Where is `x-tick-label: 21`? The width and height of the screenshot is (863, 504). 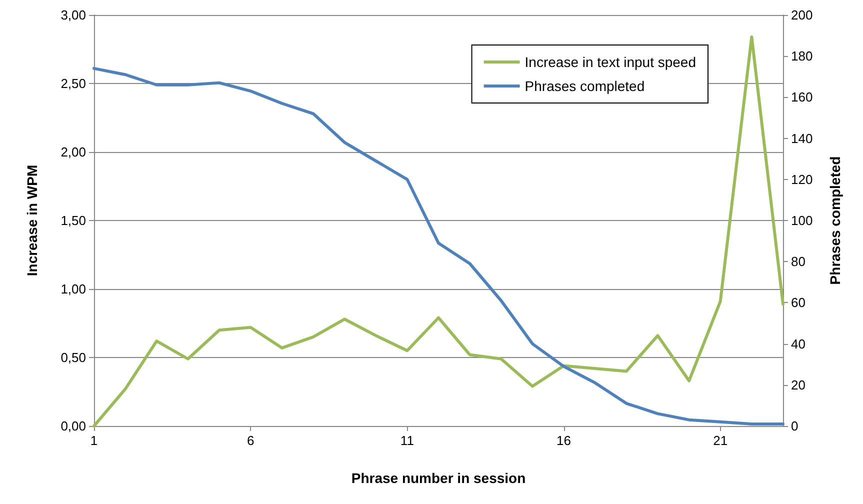
x-tick-label: 21 is located at coordinates (720, 440).